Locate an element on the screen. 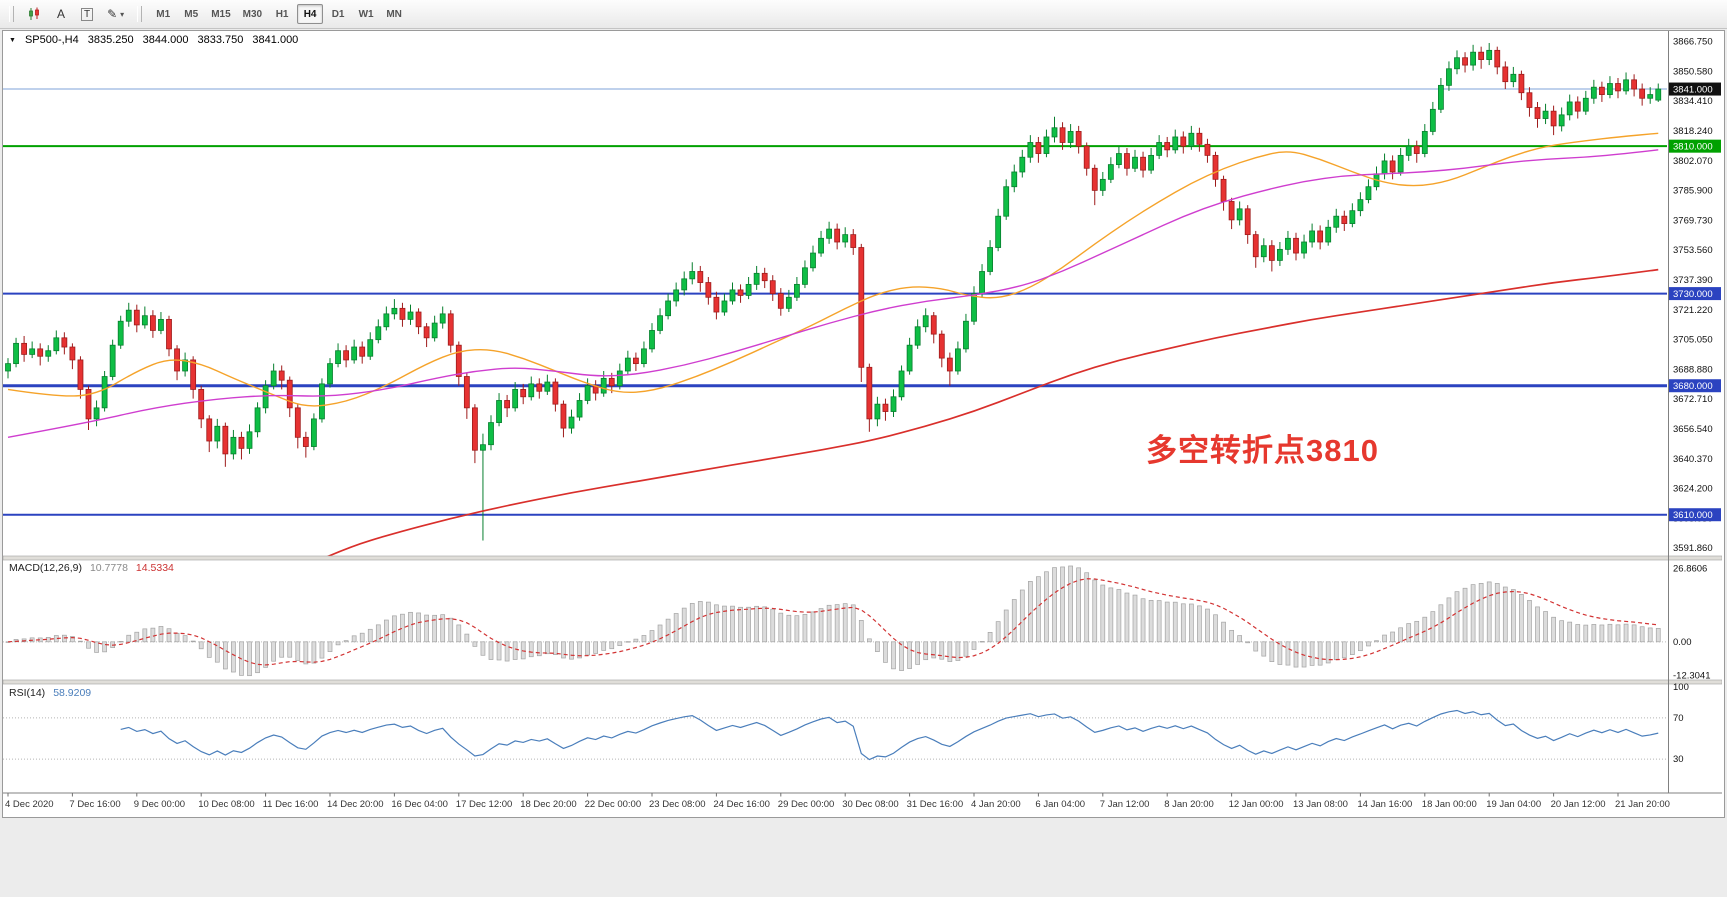 The width and height of the screenshot is (1727, 897). toolbar-grip is located at coordinates (11, 14).